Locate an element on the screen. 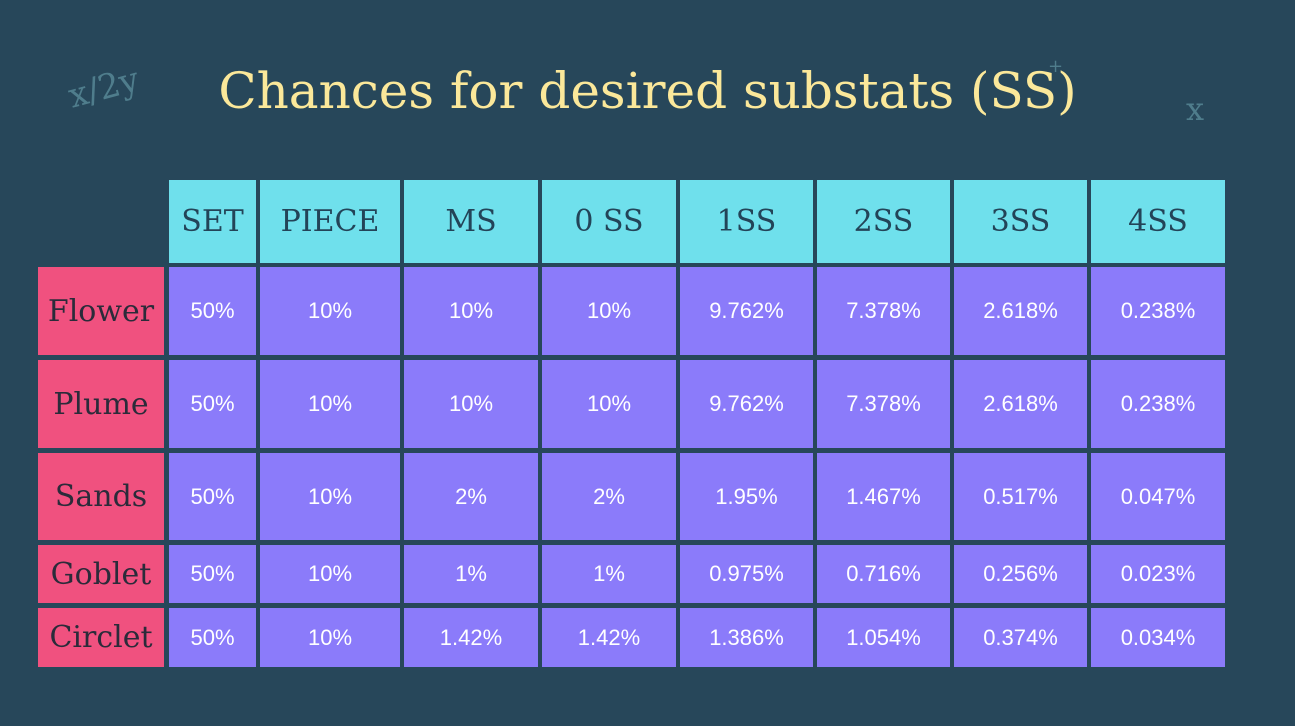 The width and height of the screenshot is (1295, 726). data-cell: 1.95% is located at coordinates (746, 496).